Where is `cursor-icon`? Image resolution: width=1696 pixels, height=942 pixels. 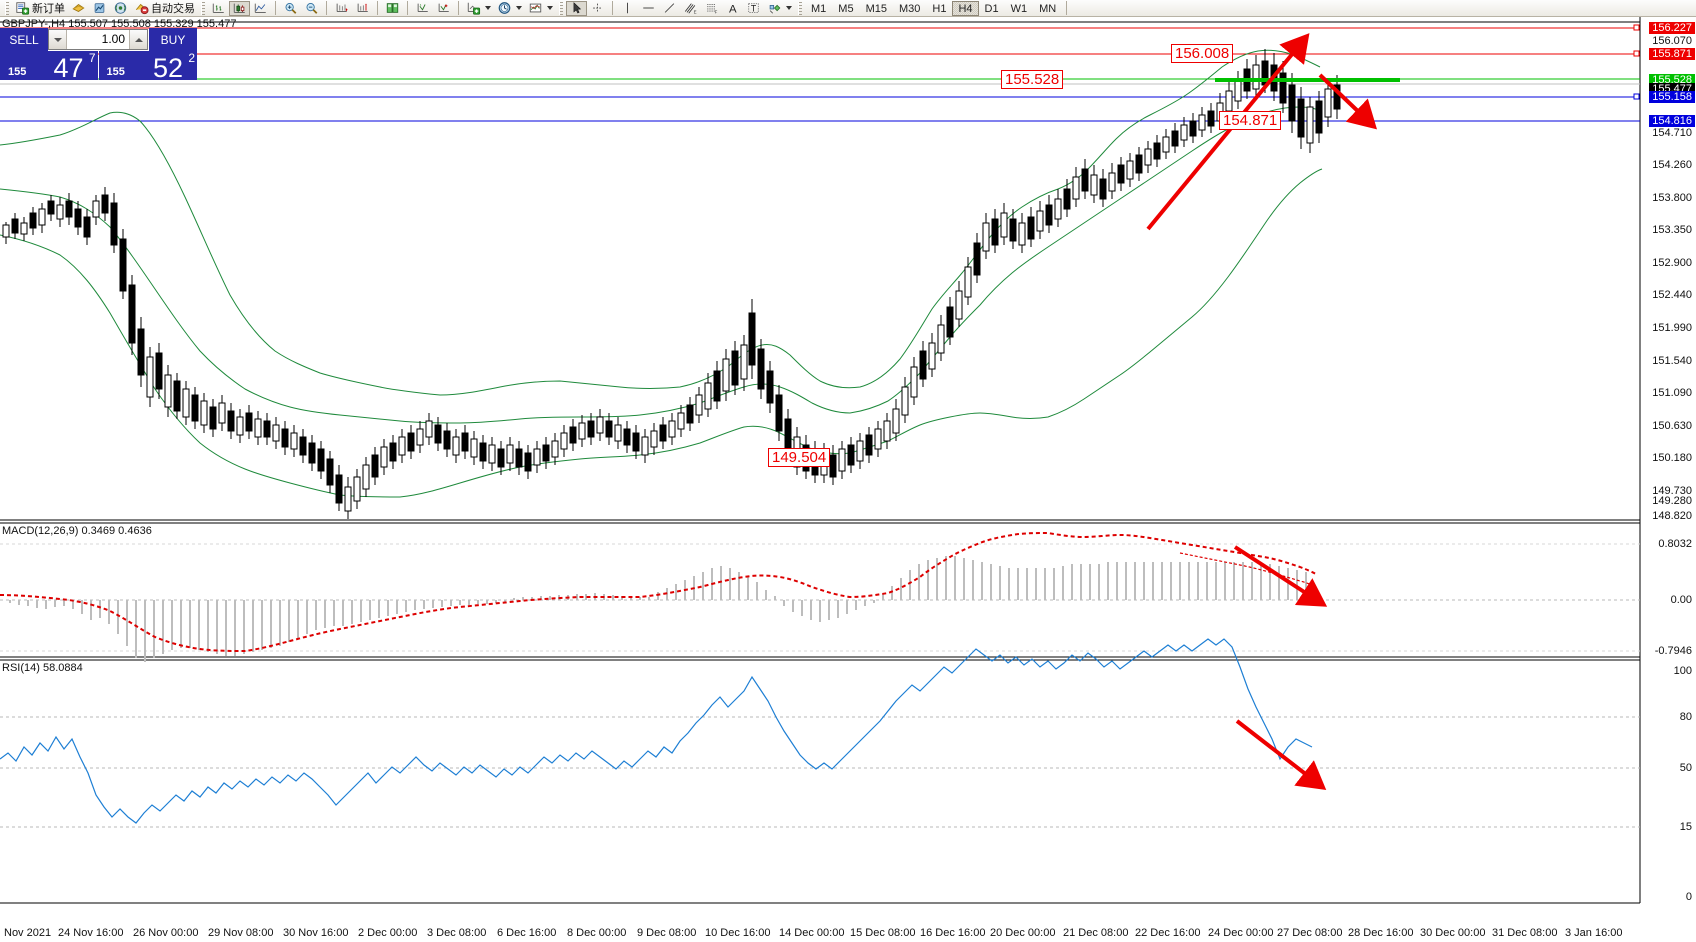
cursor-icon is located at coordinates (577, 8).